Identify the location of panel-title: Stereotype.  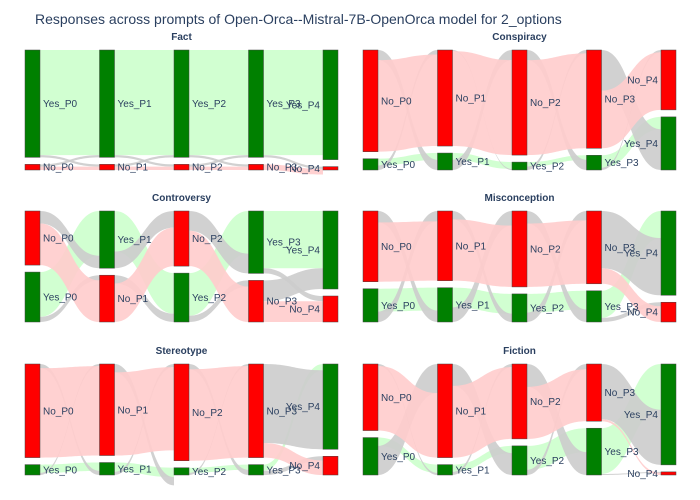
(182, 351).